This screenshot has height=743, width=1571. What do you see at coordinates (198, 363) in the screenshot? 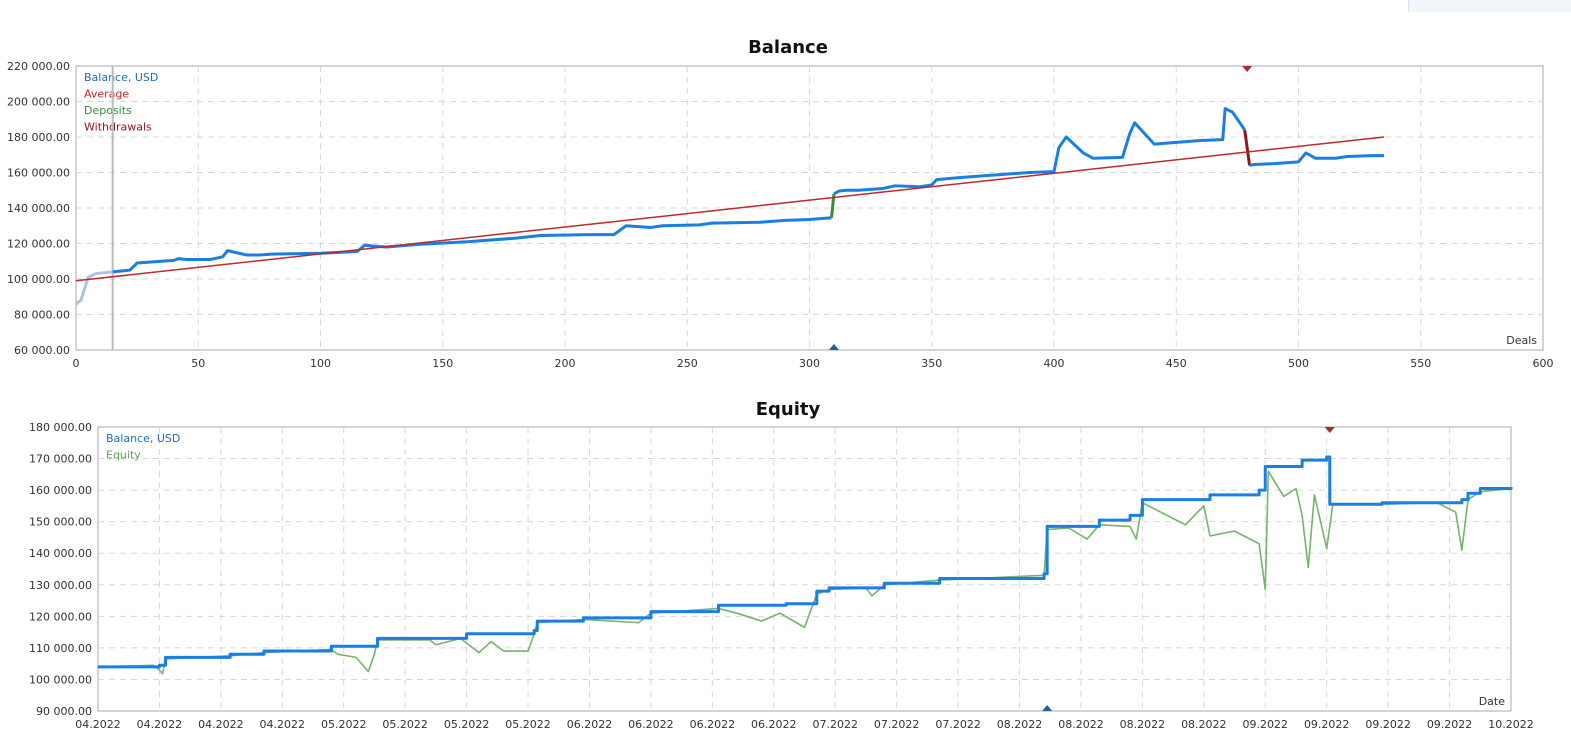
I see `x-tick-label: 50` at bounding box center [198, 363].